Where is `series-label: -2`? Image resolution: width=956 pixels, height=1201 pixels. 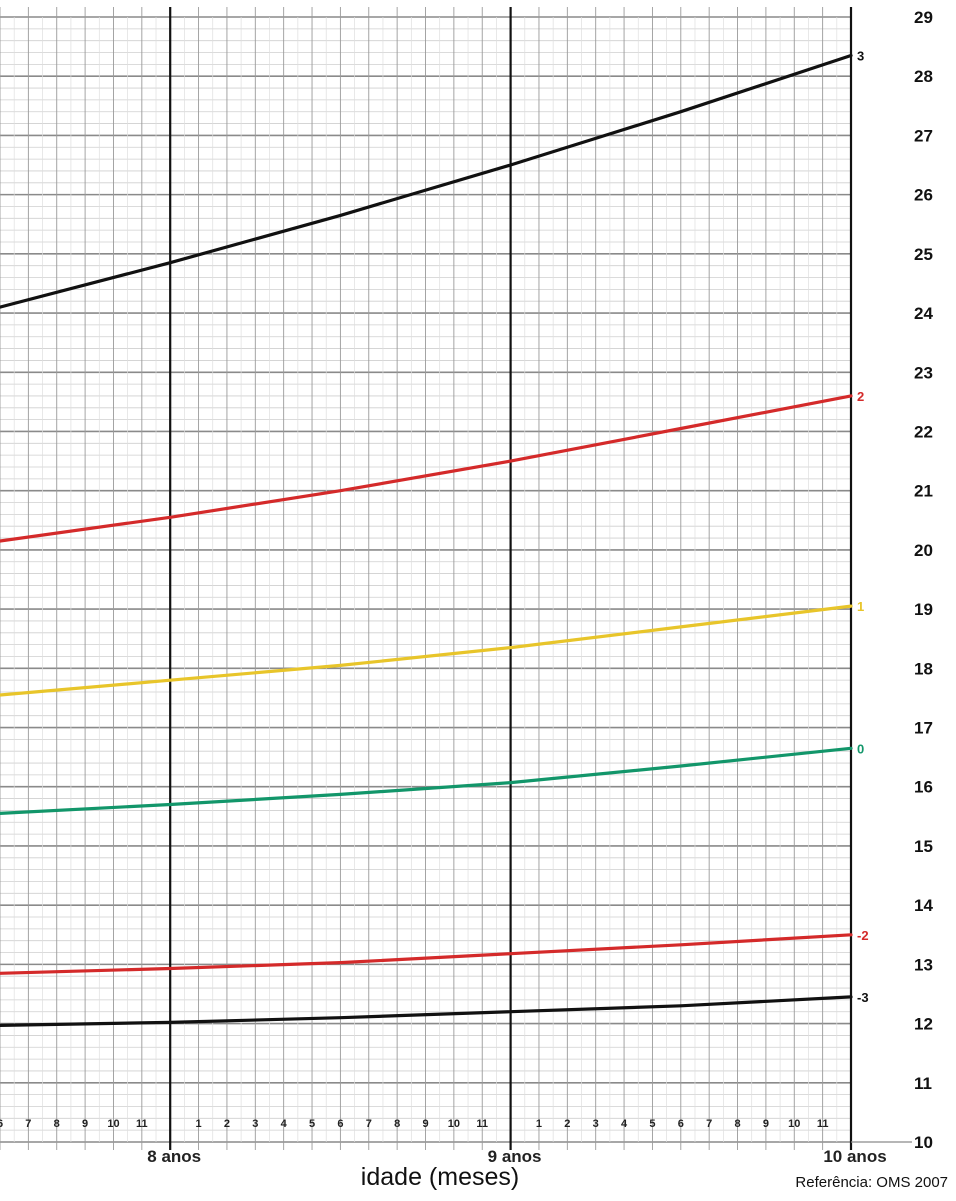
series-label: -2 is located at coordinates (863, 935).